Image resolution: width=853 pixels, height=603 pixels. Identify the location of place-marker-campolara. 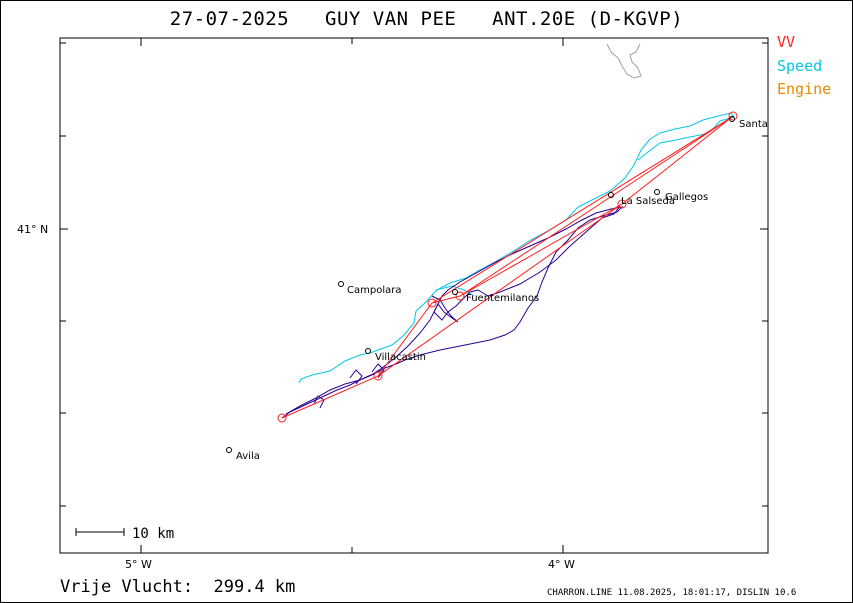
(341, 284).